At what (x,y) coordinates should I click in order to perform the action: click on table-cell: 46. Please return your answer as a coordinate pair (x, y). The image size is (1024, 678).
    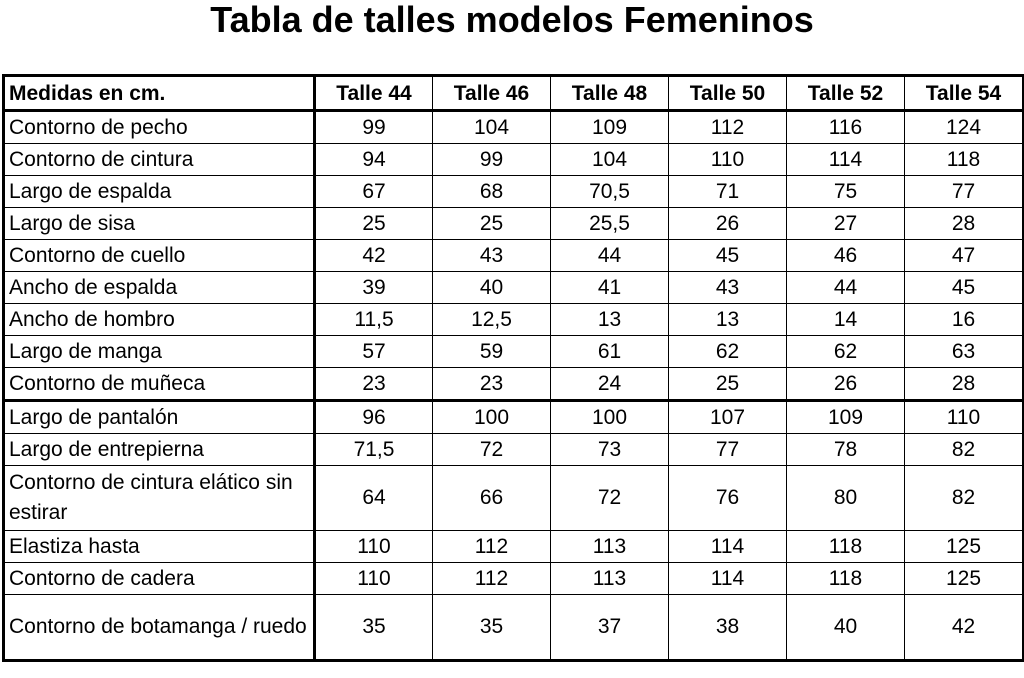
    Looking at the image, I should click on (845, 255).